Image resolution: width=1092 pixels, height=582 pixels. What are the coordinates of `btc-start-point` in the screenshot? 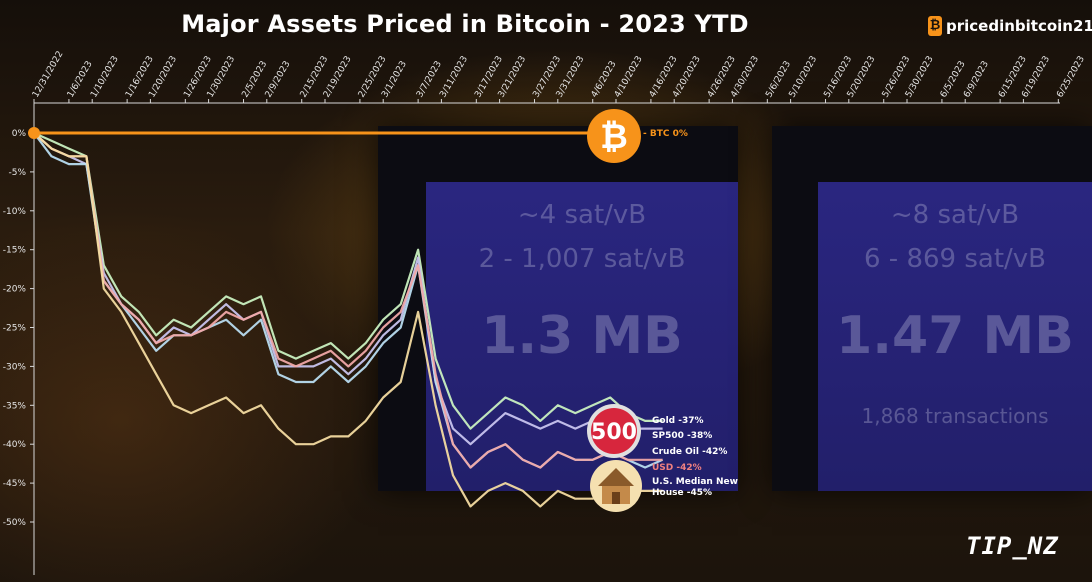 It's located at (34, 133).